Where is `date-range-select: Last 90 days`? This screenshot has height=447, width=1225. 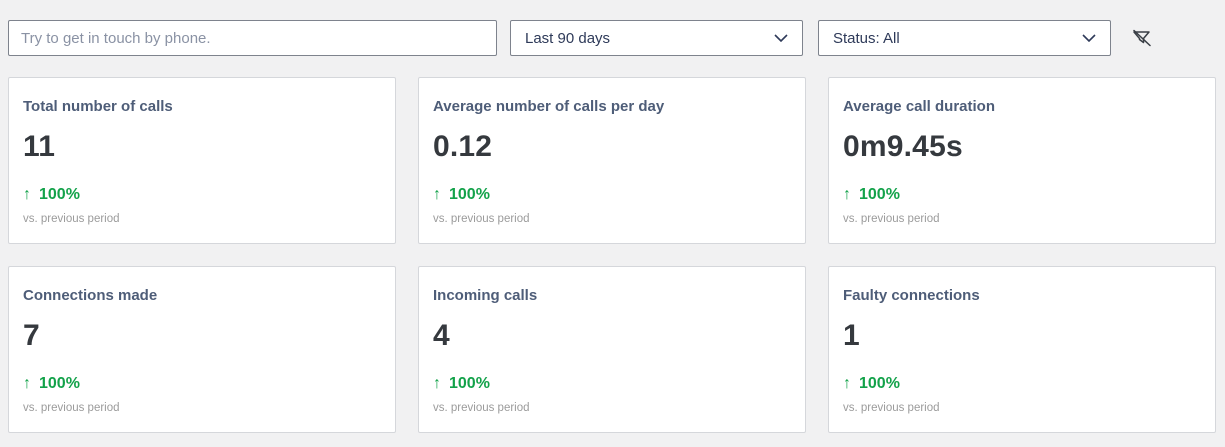
date-range-select: Last 90 days is located at coordinates (656, 38).